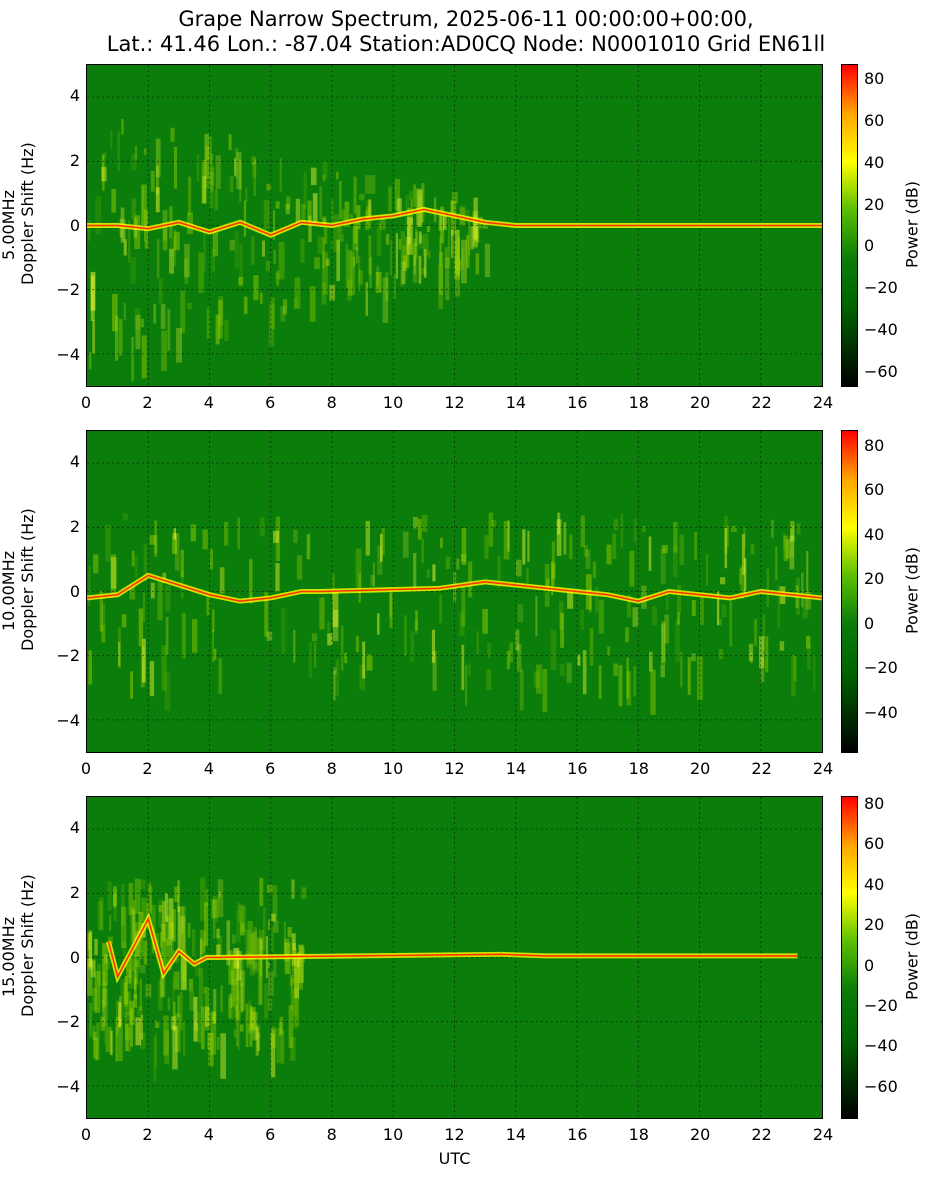 The width and height of the screenshot is (932, 1178). Describe the element at coordinates (74, 96) in the screenshot. I see `y-tick-label-5mhz: 4` at that location.